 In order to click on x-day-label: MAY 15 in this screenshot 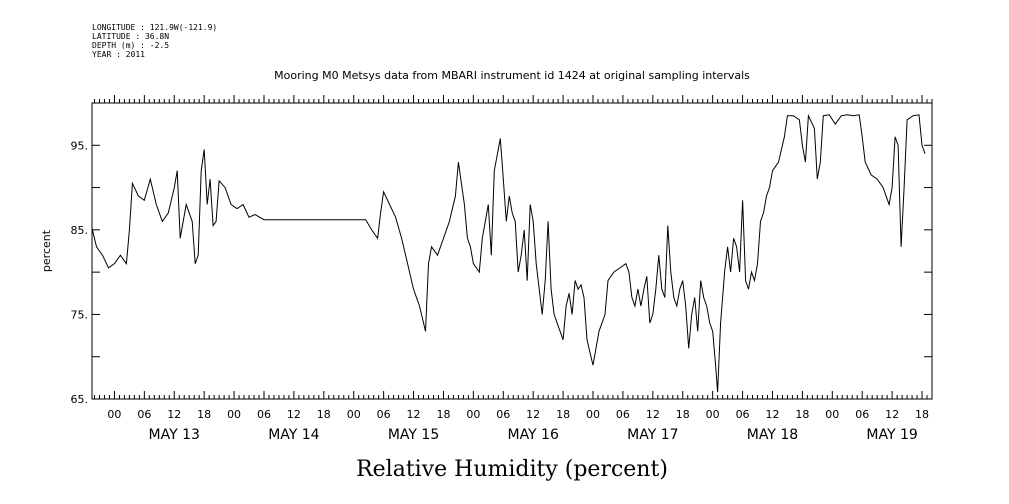, I will do `click(413, 435)`.